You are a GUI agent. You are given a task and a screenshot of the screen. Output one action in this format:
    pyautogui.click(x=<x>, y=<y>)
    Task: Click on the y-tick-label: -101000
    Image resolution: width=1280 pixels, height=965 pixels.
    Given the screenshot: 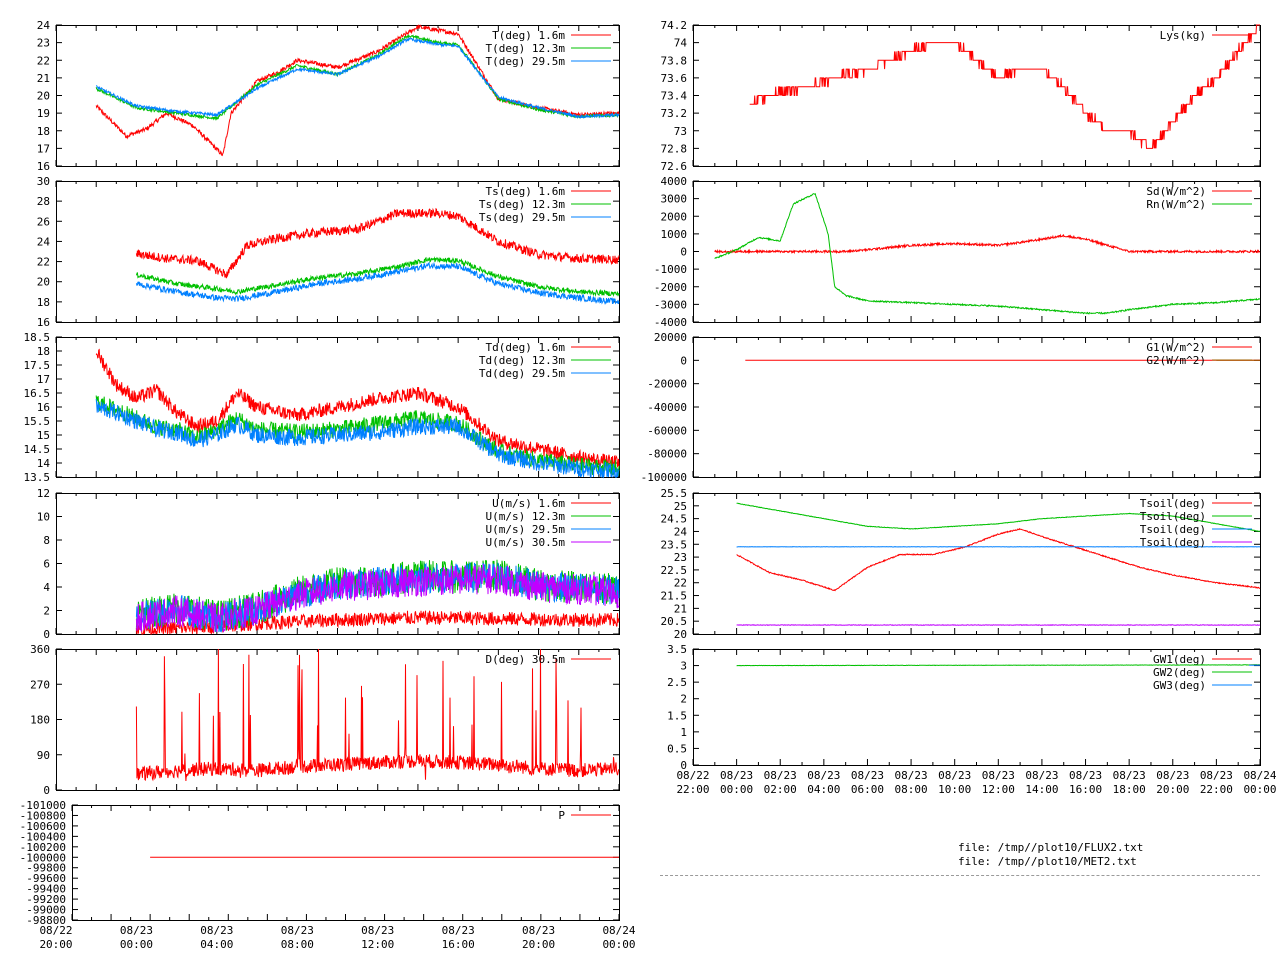 What is the action you would take?
    pyautogui.click(x=43, y=805)
    